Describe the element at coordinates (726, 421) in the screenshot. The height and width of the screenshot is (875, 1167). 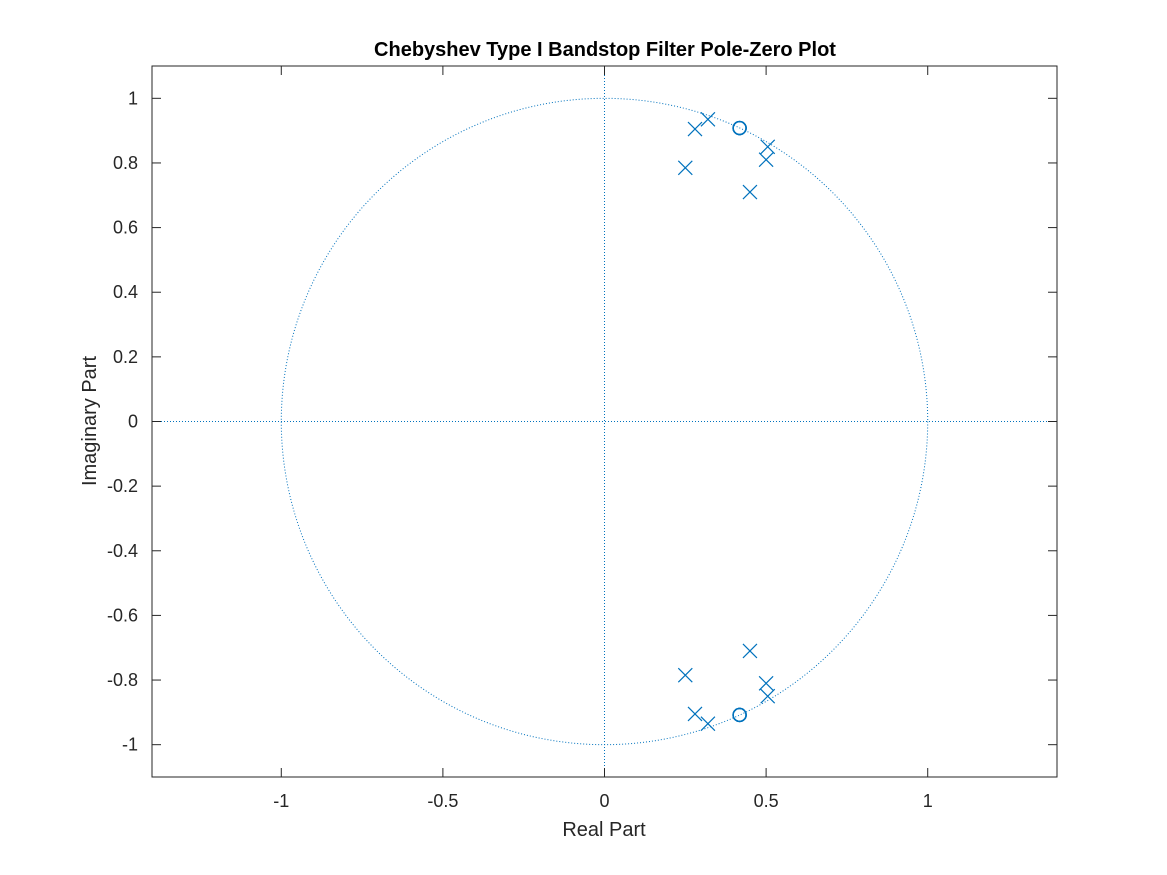
I see `markers` at that location.